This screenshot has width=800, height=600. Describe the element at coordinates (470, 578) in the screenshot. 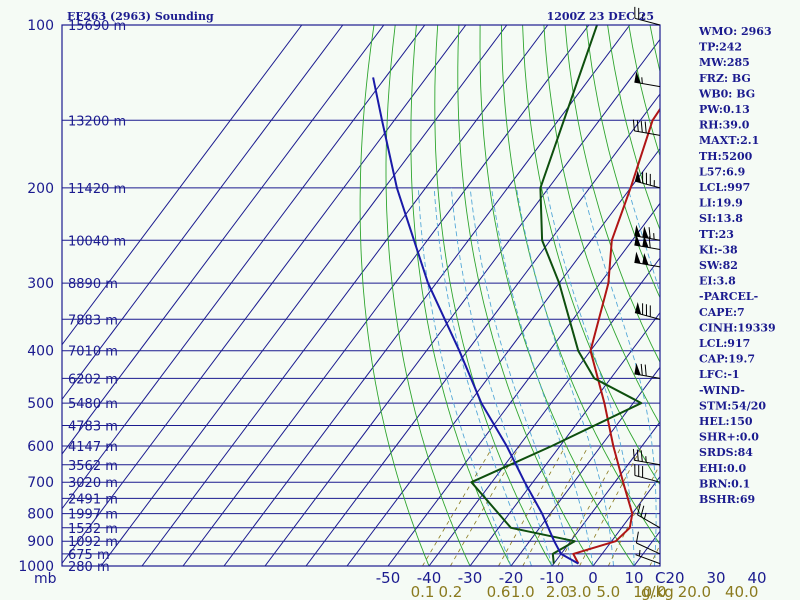

I see `temperature-tick-label: -30` at that location.